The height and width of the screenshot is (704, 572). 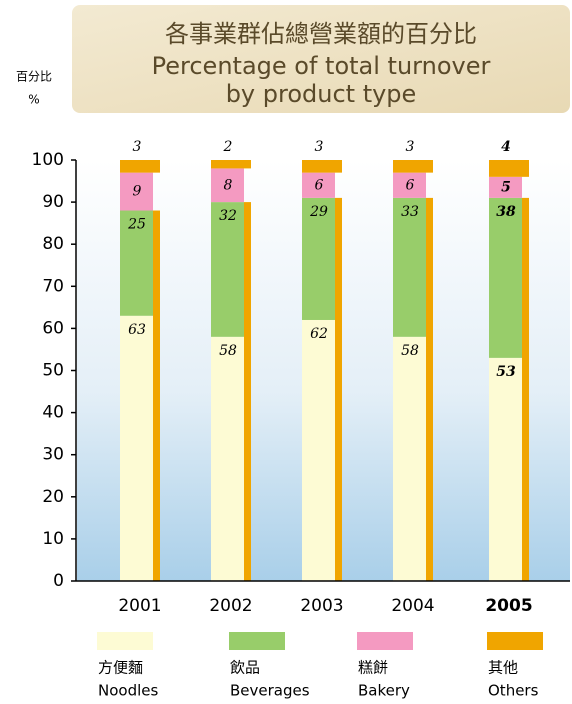 What do you see at coordinates (228, 216) in the screenshot?
I see `value-label: 32` at bounding box center [228, 216].